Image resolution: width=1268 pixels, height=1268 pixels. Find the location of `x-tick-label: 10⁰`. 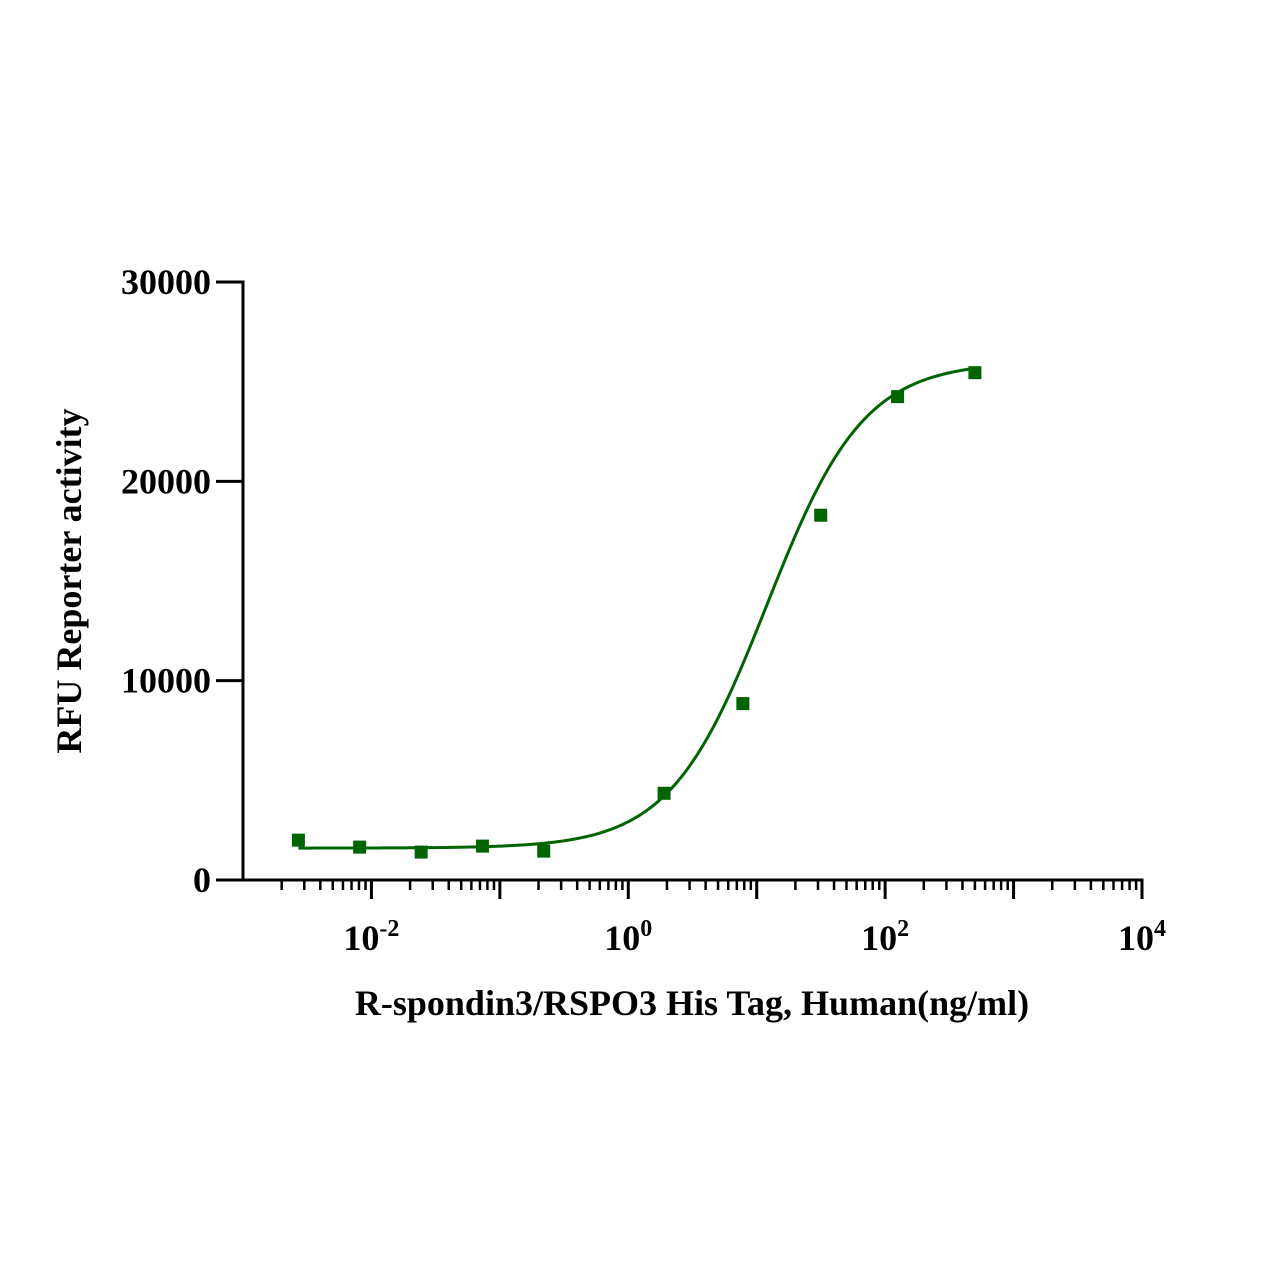

x-tick-label: 10⁰ is located at coordinates (628, 937).